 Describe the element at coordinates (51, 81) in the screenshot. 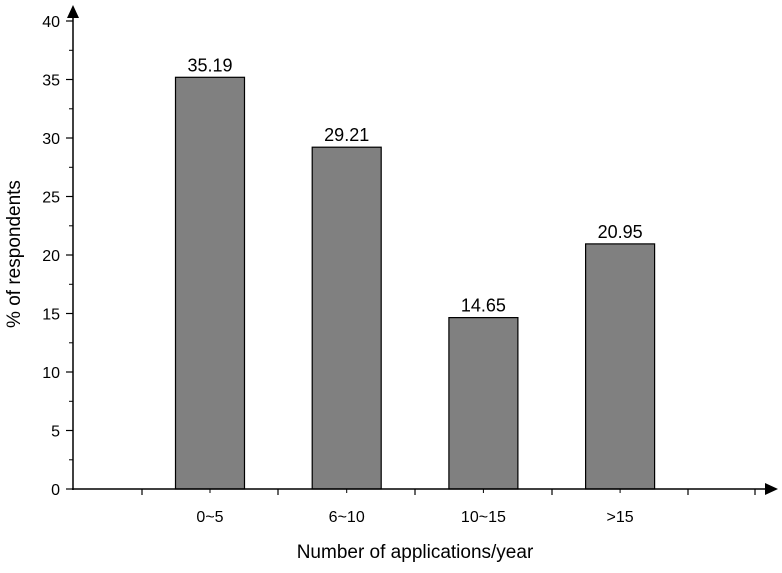

I see `y-tick-label: 35` at that location.